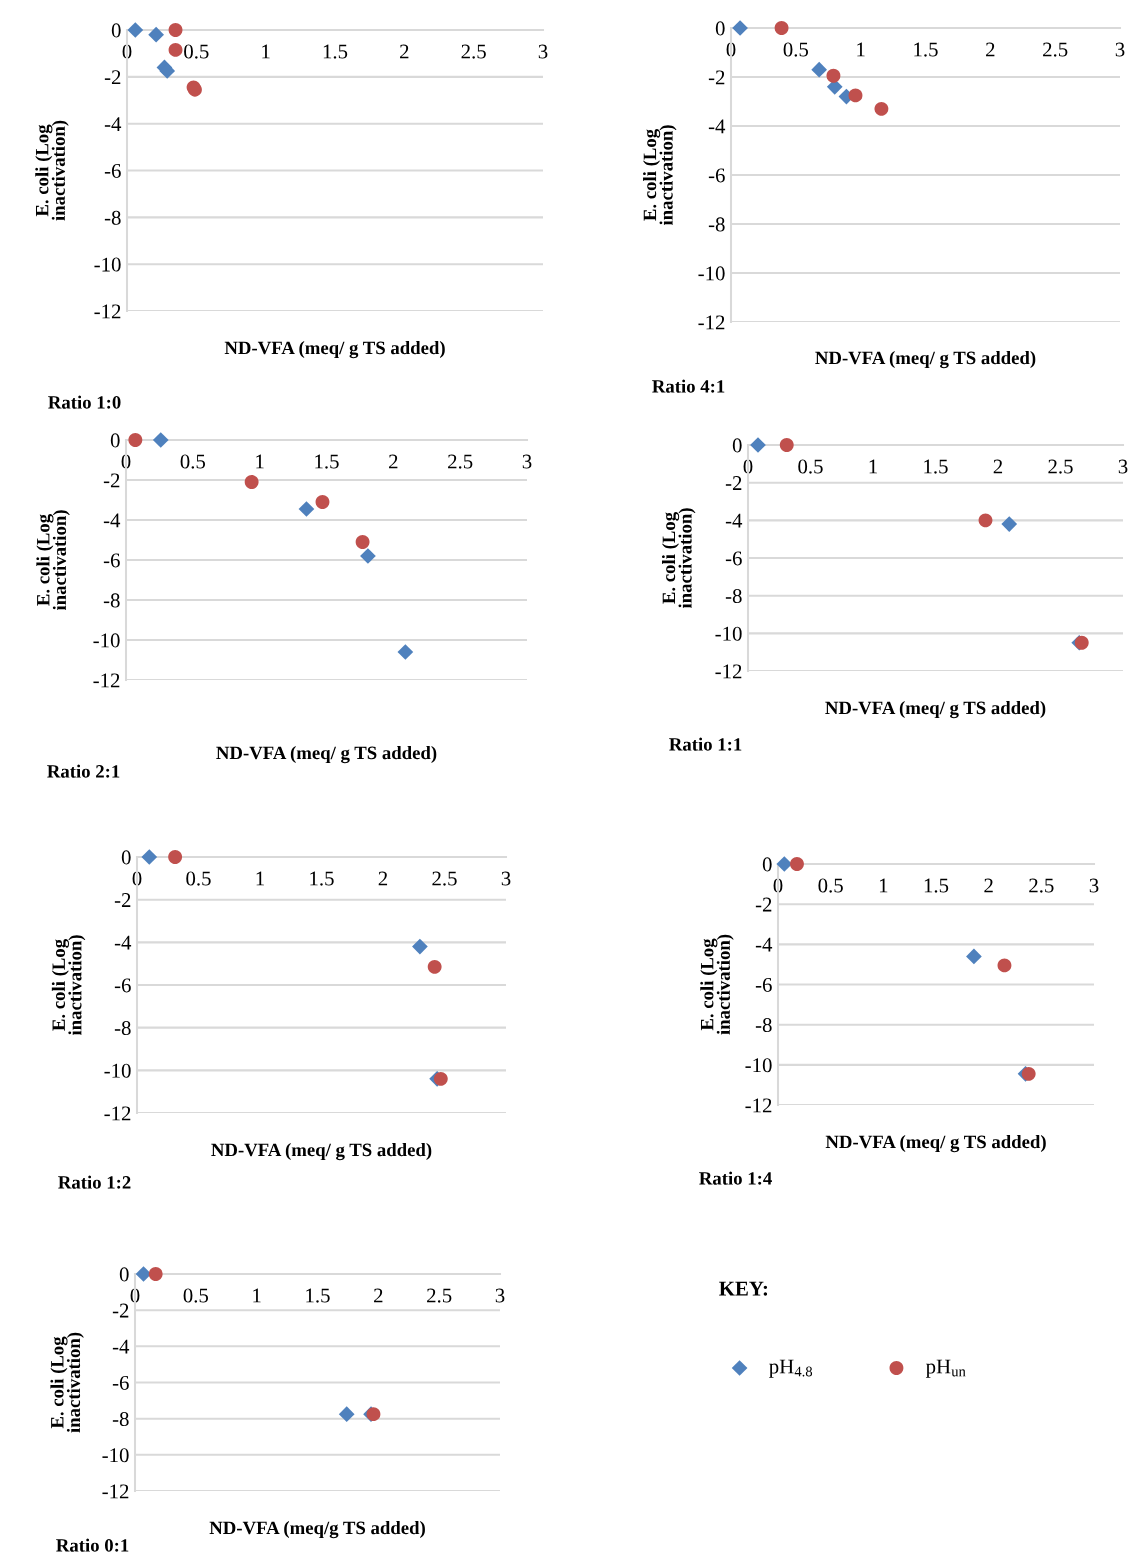 The width and height of the screenshot is (1133, 1560). Describe the element at coordinates (945, 1368) in the screenshot. I see `legend-label: pH$_{un}$` at that location.